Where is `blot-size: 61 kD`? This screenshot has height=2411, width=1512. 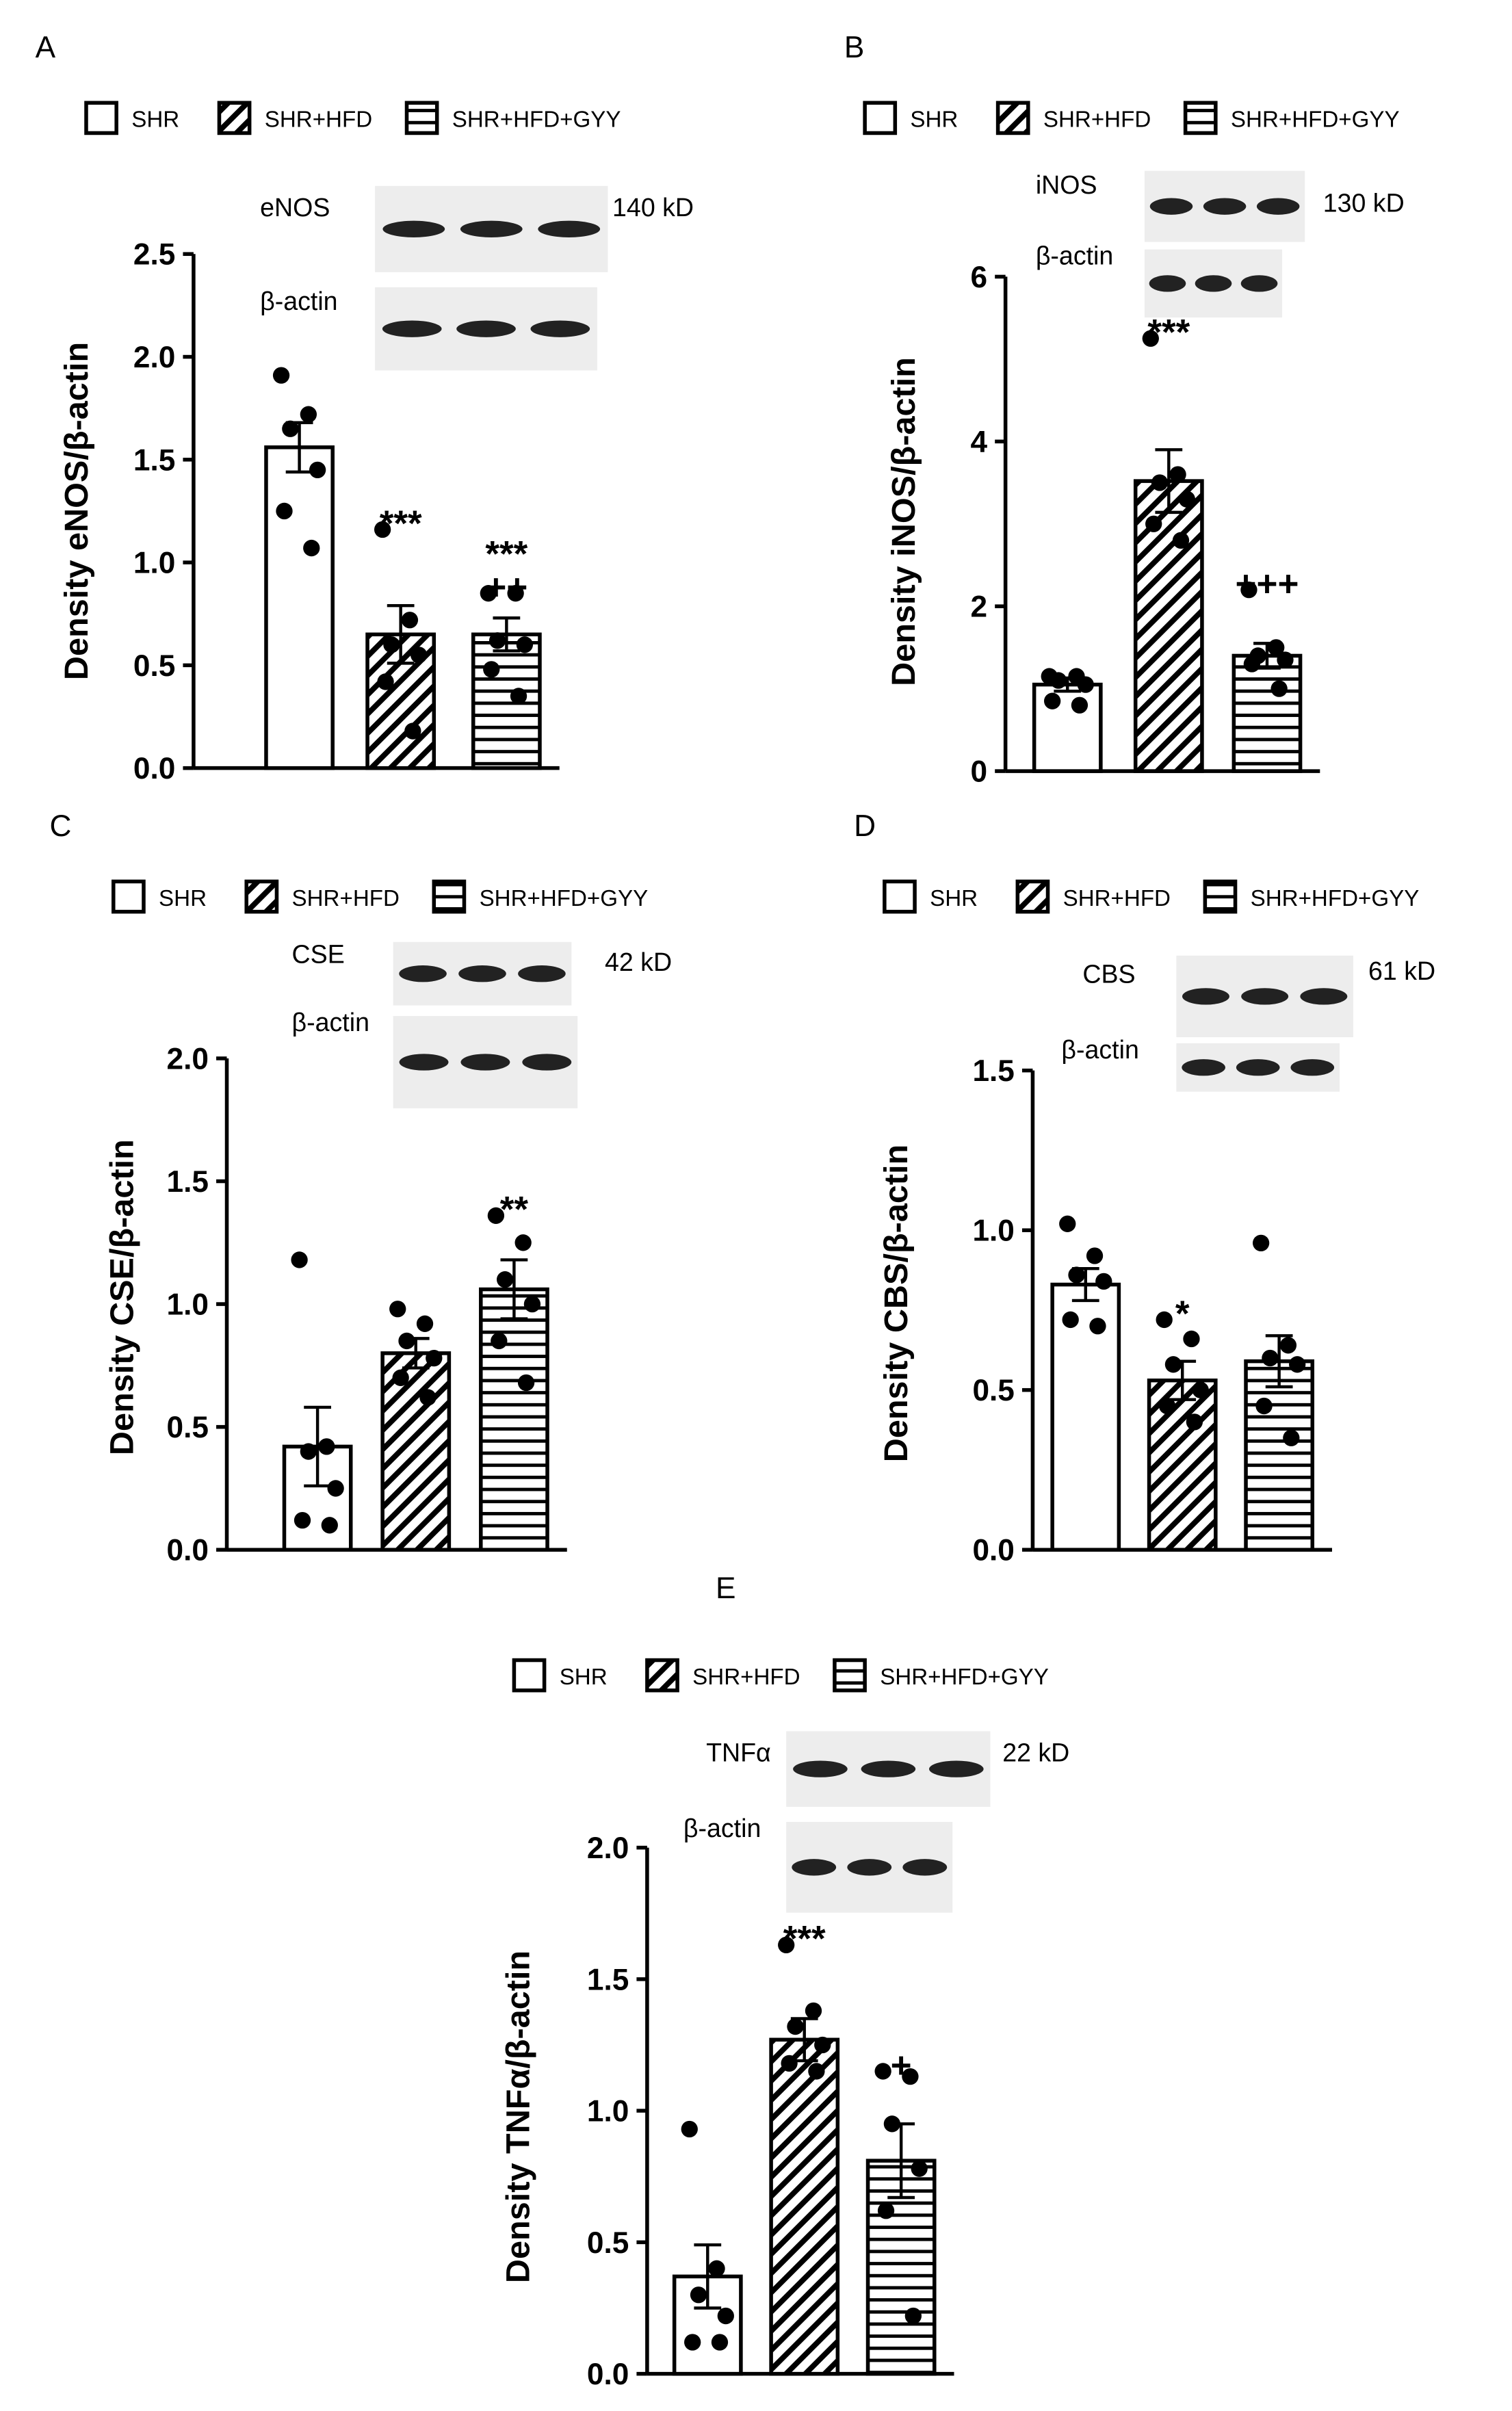 blot-size: 61 kD is located at coordinates (1402, 970).